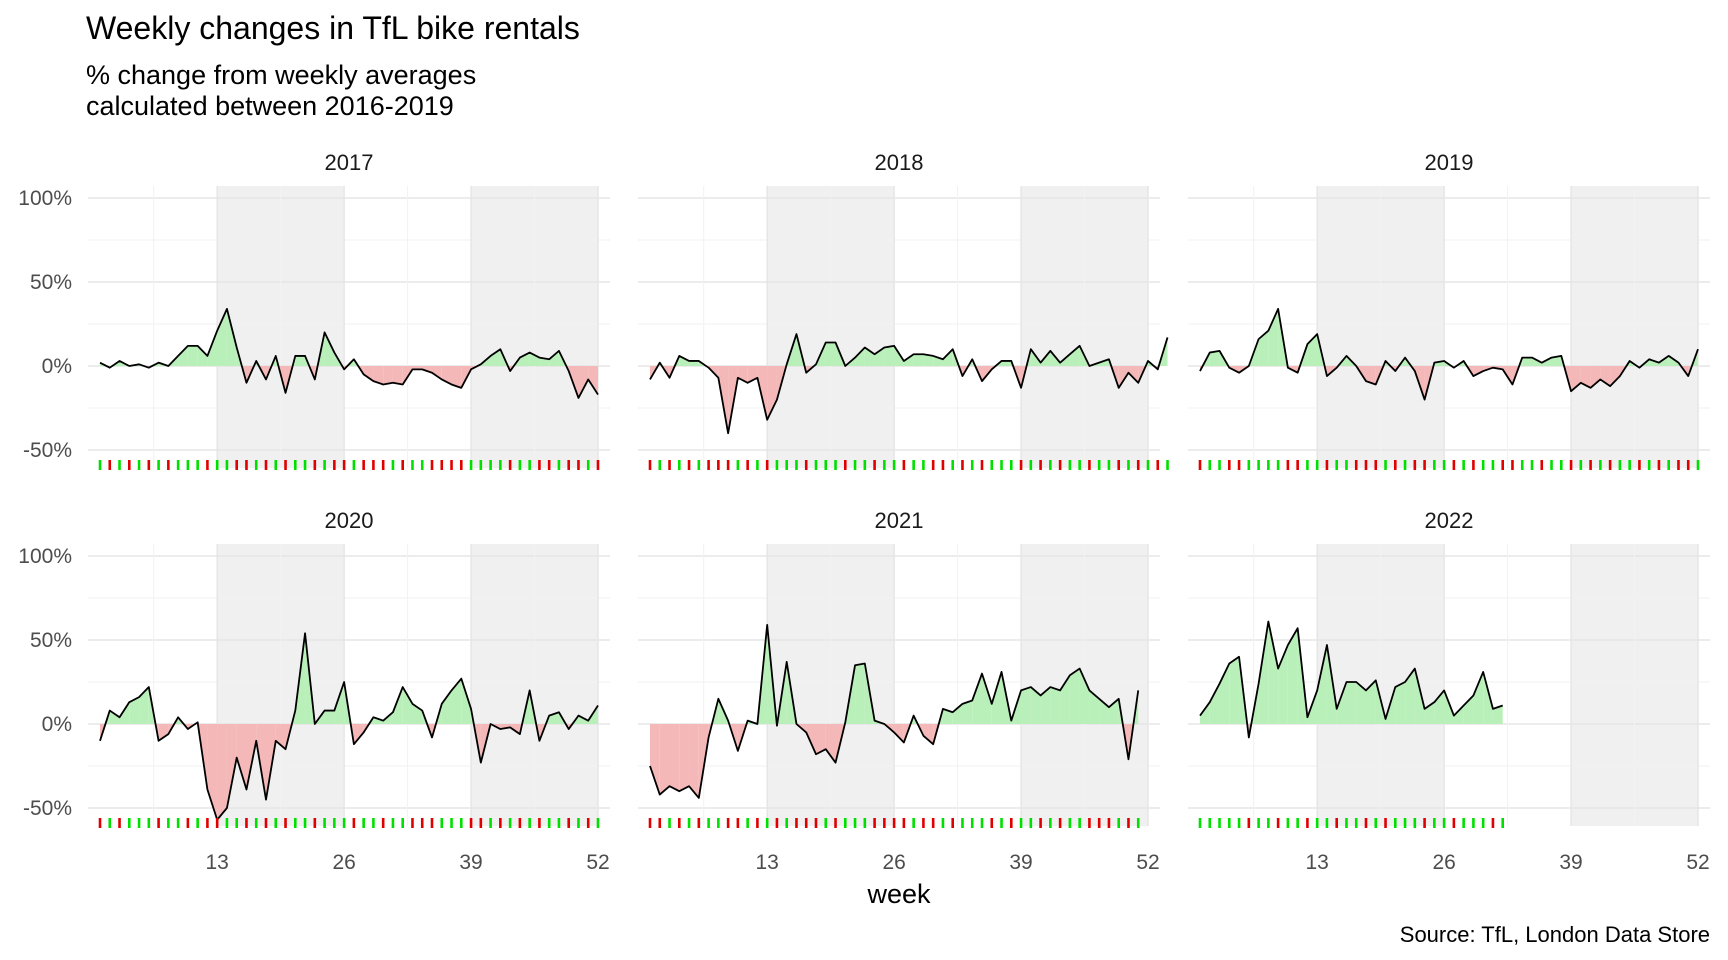 The height and width of the screenshot is (960, 1728). What do you see at coordinates (899, 520) in the screenshot?
I see `facet-label: 2021` at bounding box center [899, 520].